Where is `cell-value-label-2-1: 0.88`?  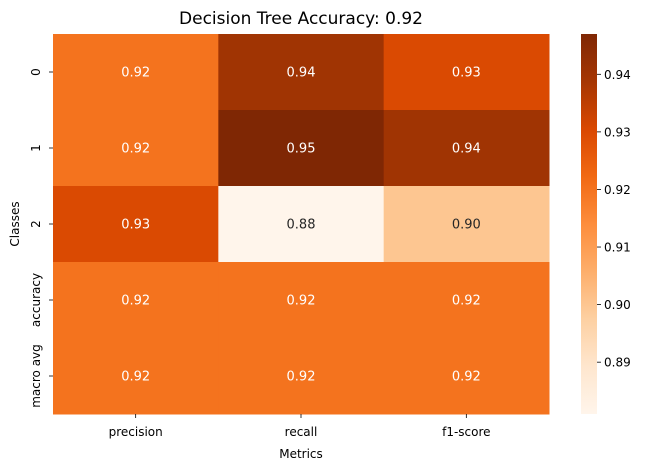
cell-value-label-2-1: 0.88 is located at coordinates (301, 225).